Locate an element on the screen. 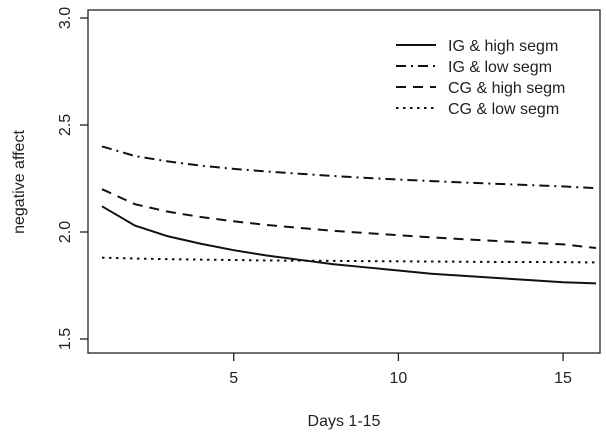 This screenshot has height=433, width=606. y-tick-label: 2.0 is located at coordinates (65, 232).